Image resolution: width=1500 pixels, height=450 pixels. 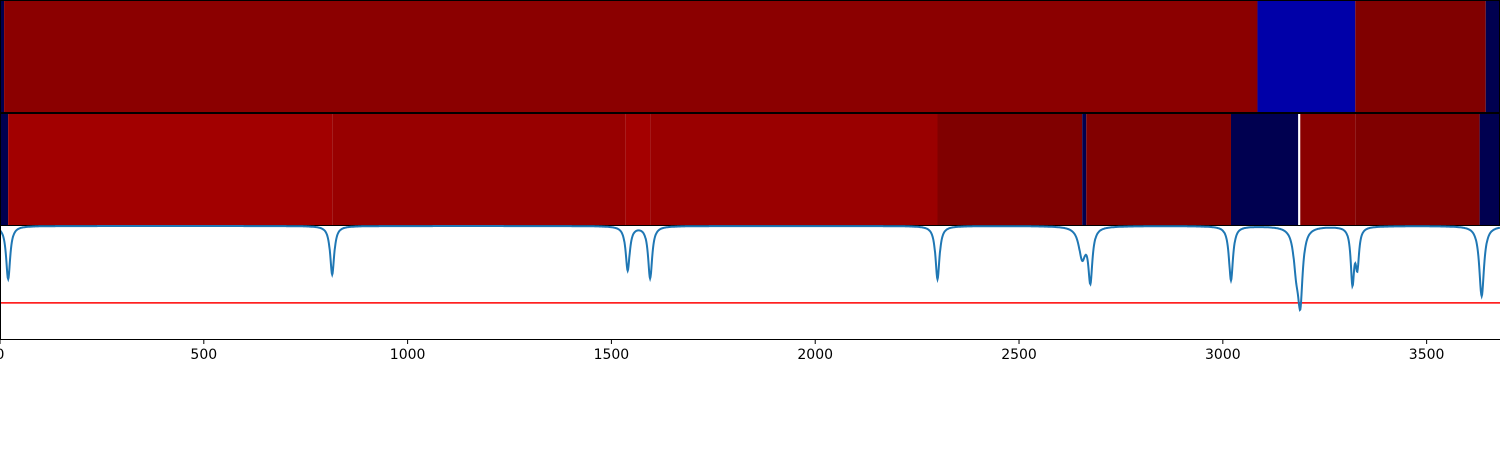 I want to click on x-tick-label-1000: 1000, so click(x=408, y=355).